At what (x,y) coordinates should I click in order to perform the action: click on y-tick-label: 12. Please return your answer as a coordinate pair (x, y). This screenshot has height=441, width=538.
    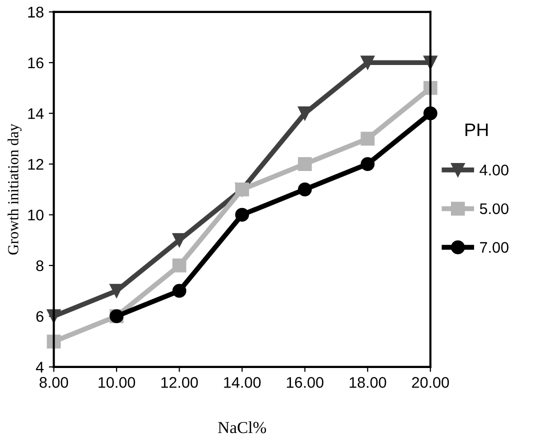
    Looking at the image, I should click on (36, 164).